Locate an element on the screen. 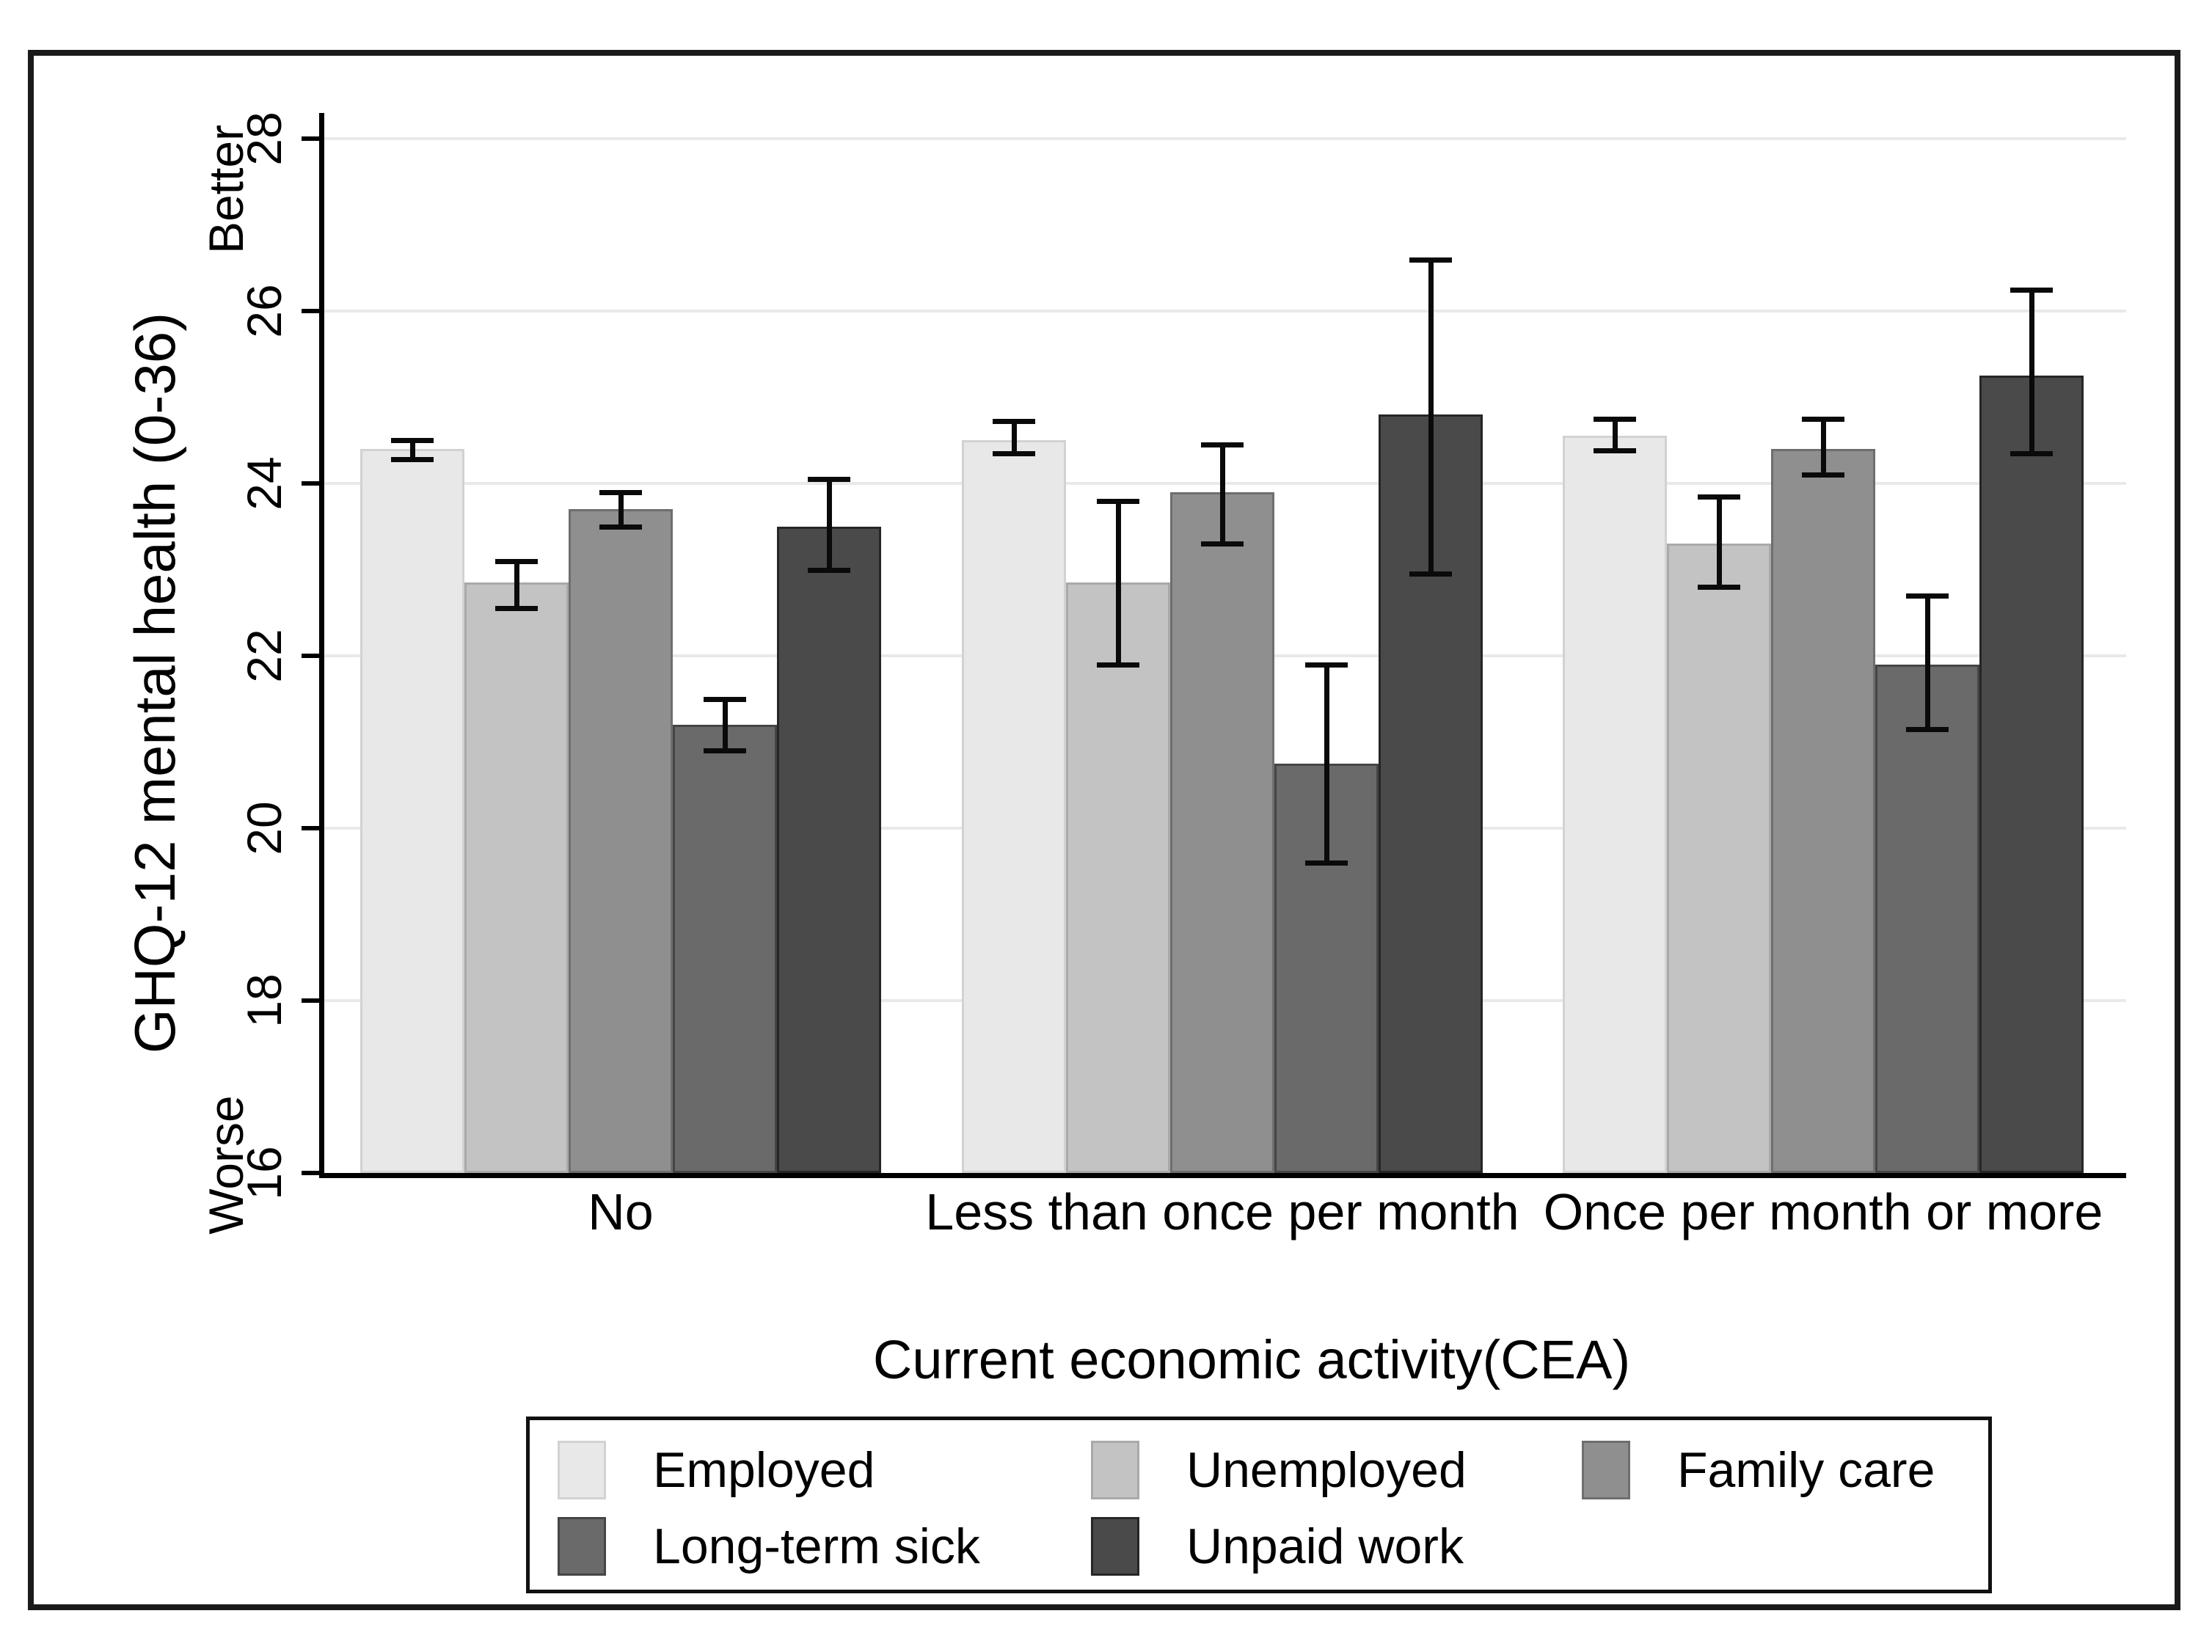 The height and width of the screenshot is (1652, 2212). error-bar-cap-high-unpaid-work-once-per-month-or-more is located at coordinates (2032, 290).